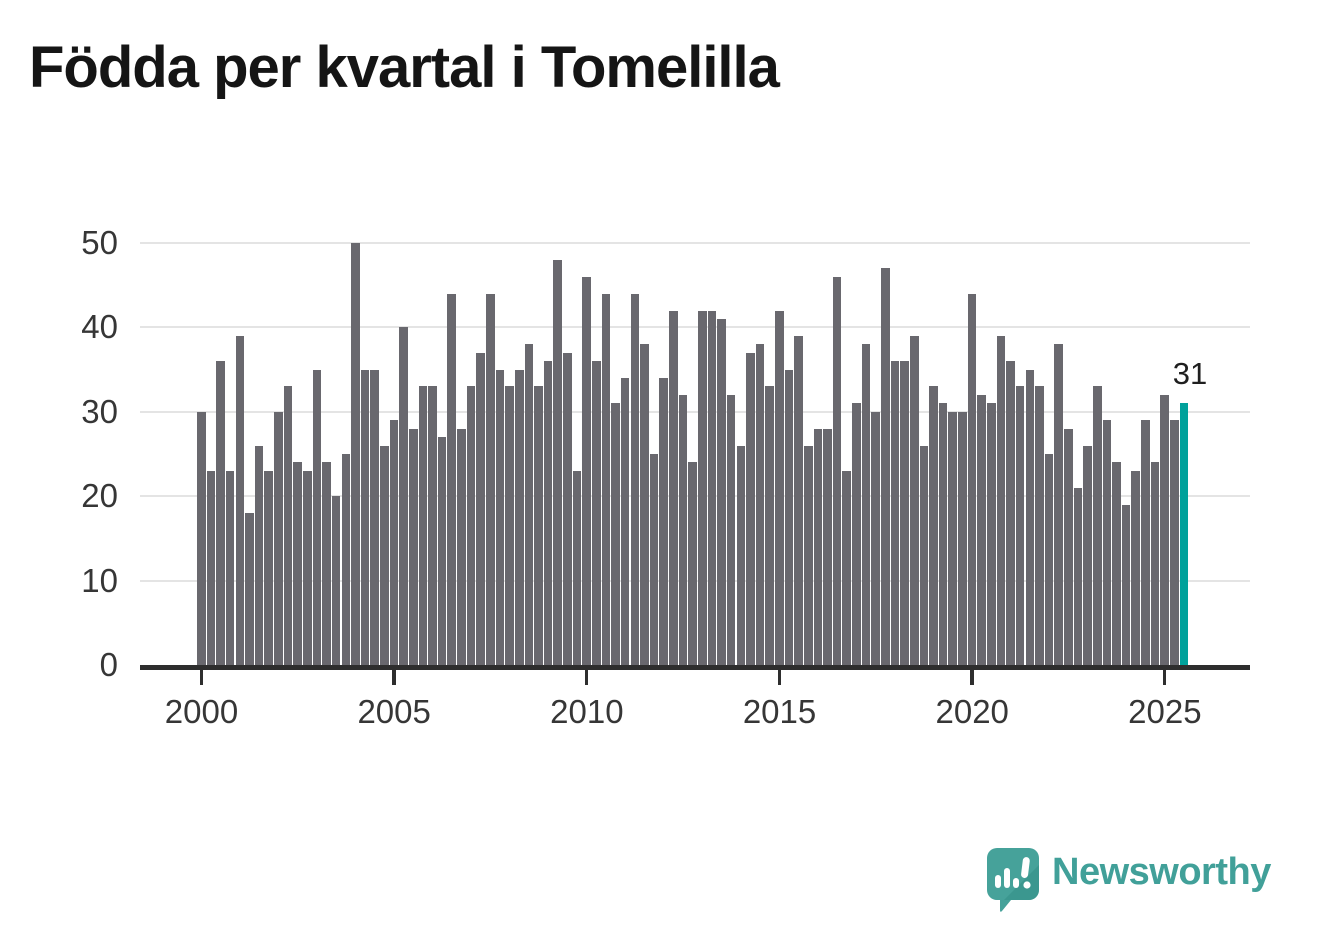  I want to click on bar-2012-q1, so click(664, 521).